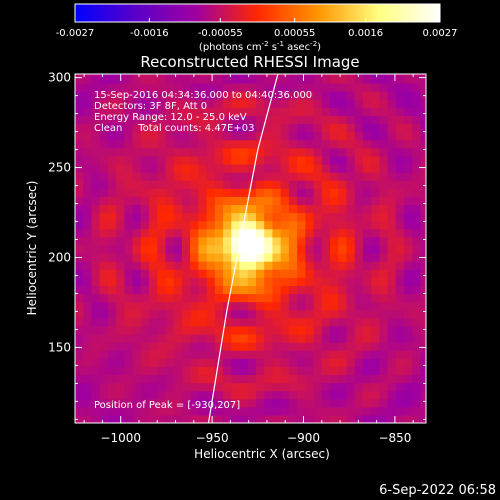  I want to click on y-tick-label: 200, so click(59, 257).